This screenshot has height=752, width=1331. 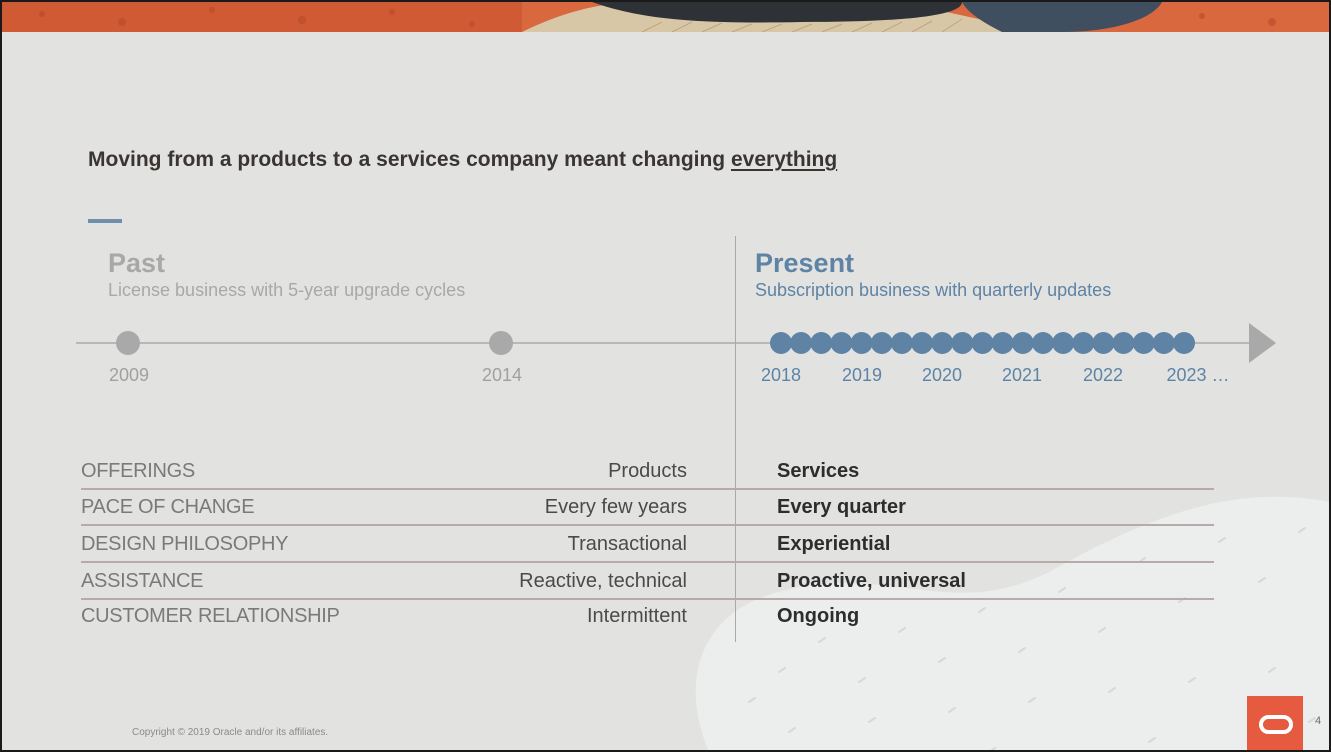 I want to click on oracle-logo-icon, so click(x=1275, y=723).